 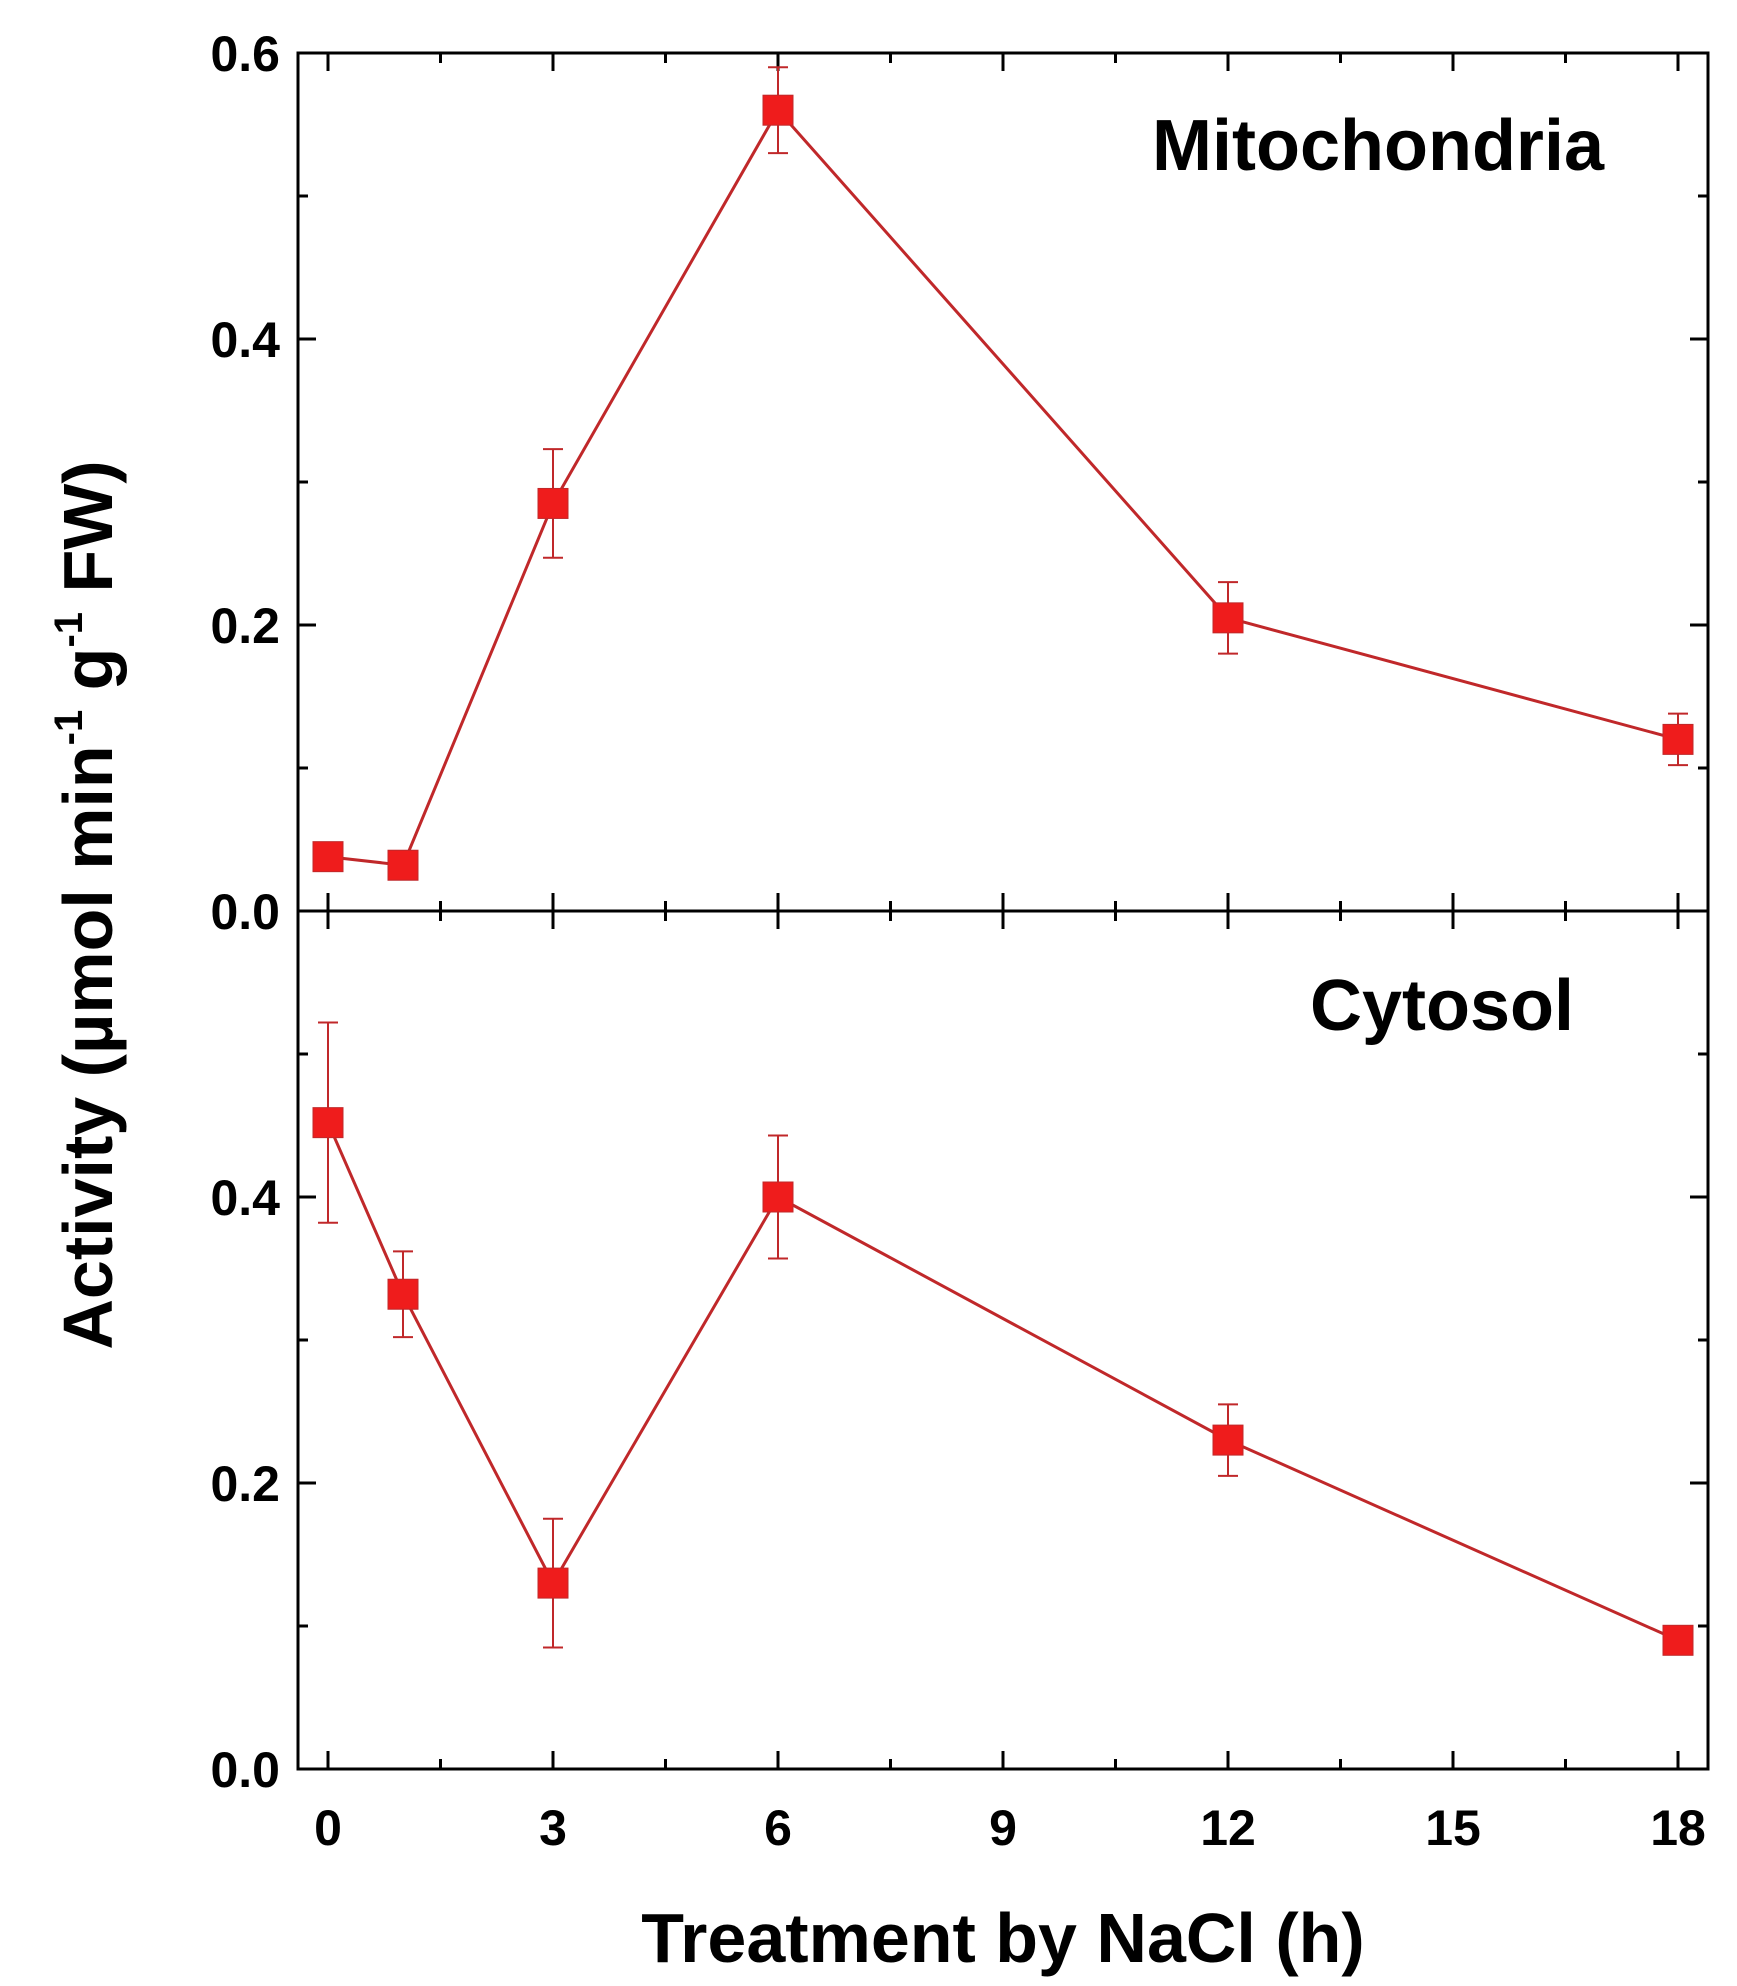 I want to click on x-tick-label: 0, so click(x=328, y=1828).